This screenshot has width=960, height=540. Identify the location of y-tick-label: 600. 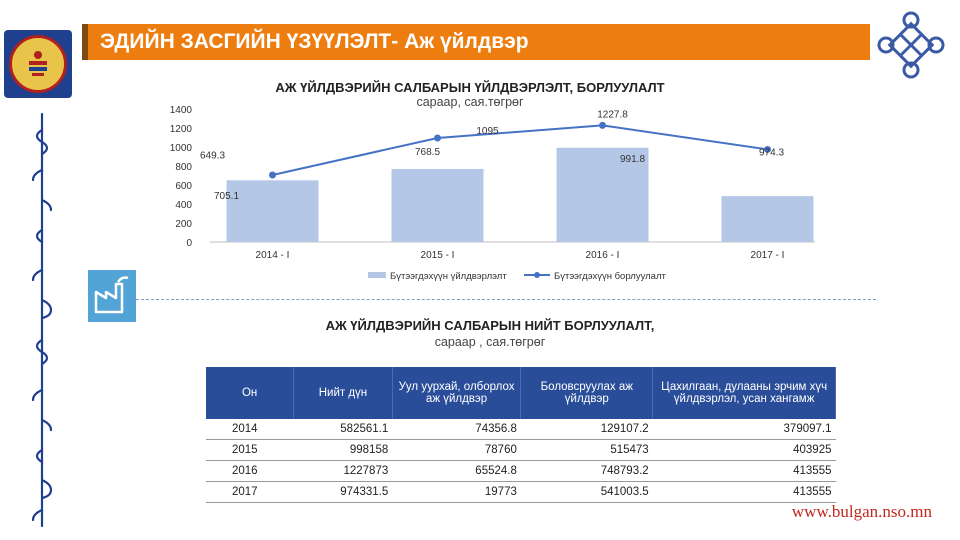
(183, 186).